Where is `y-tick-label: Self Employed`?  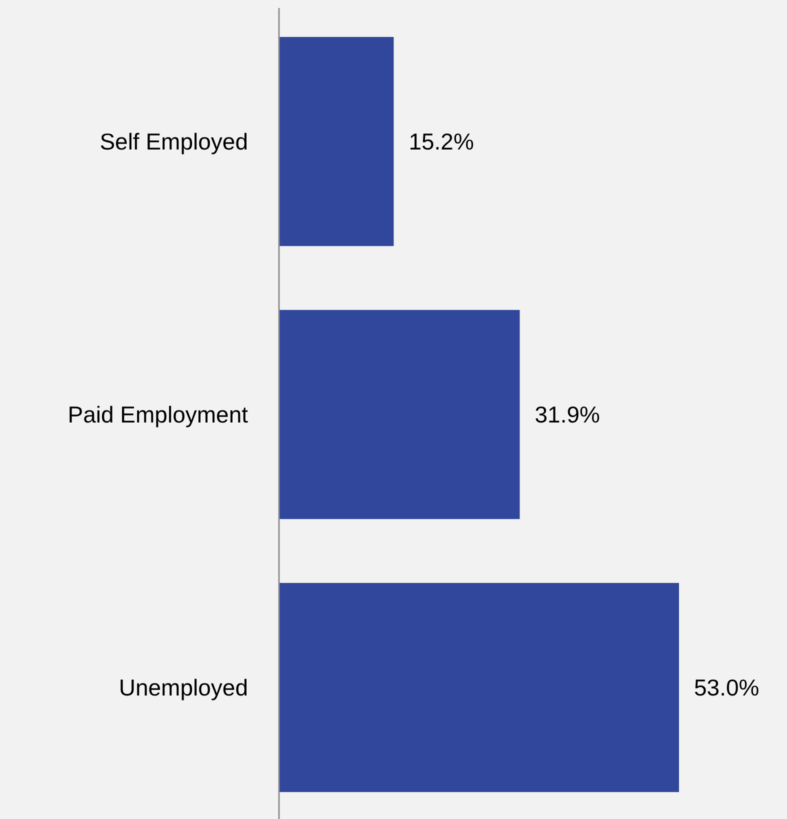
y-tick-label: Self Employed is located at coordinates (174, 141).